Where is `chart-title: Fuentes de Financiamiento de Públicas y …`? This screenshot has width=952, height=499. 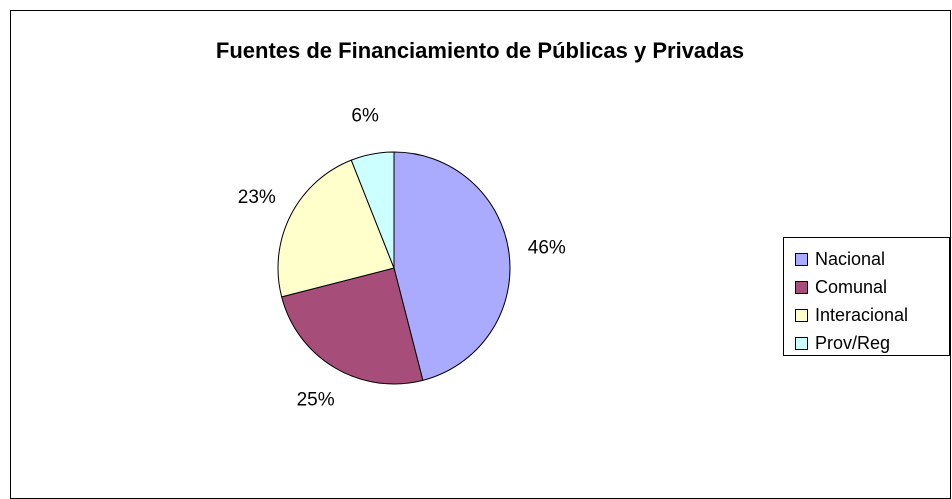
chart-title: Fuentes de Financiamiento de Públicas y … is located at coordinates (480, 50).